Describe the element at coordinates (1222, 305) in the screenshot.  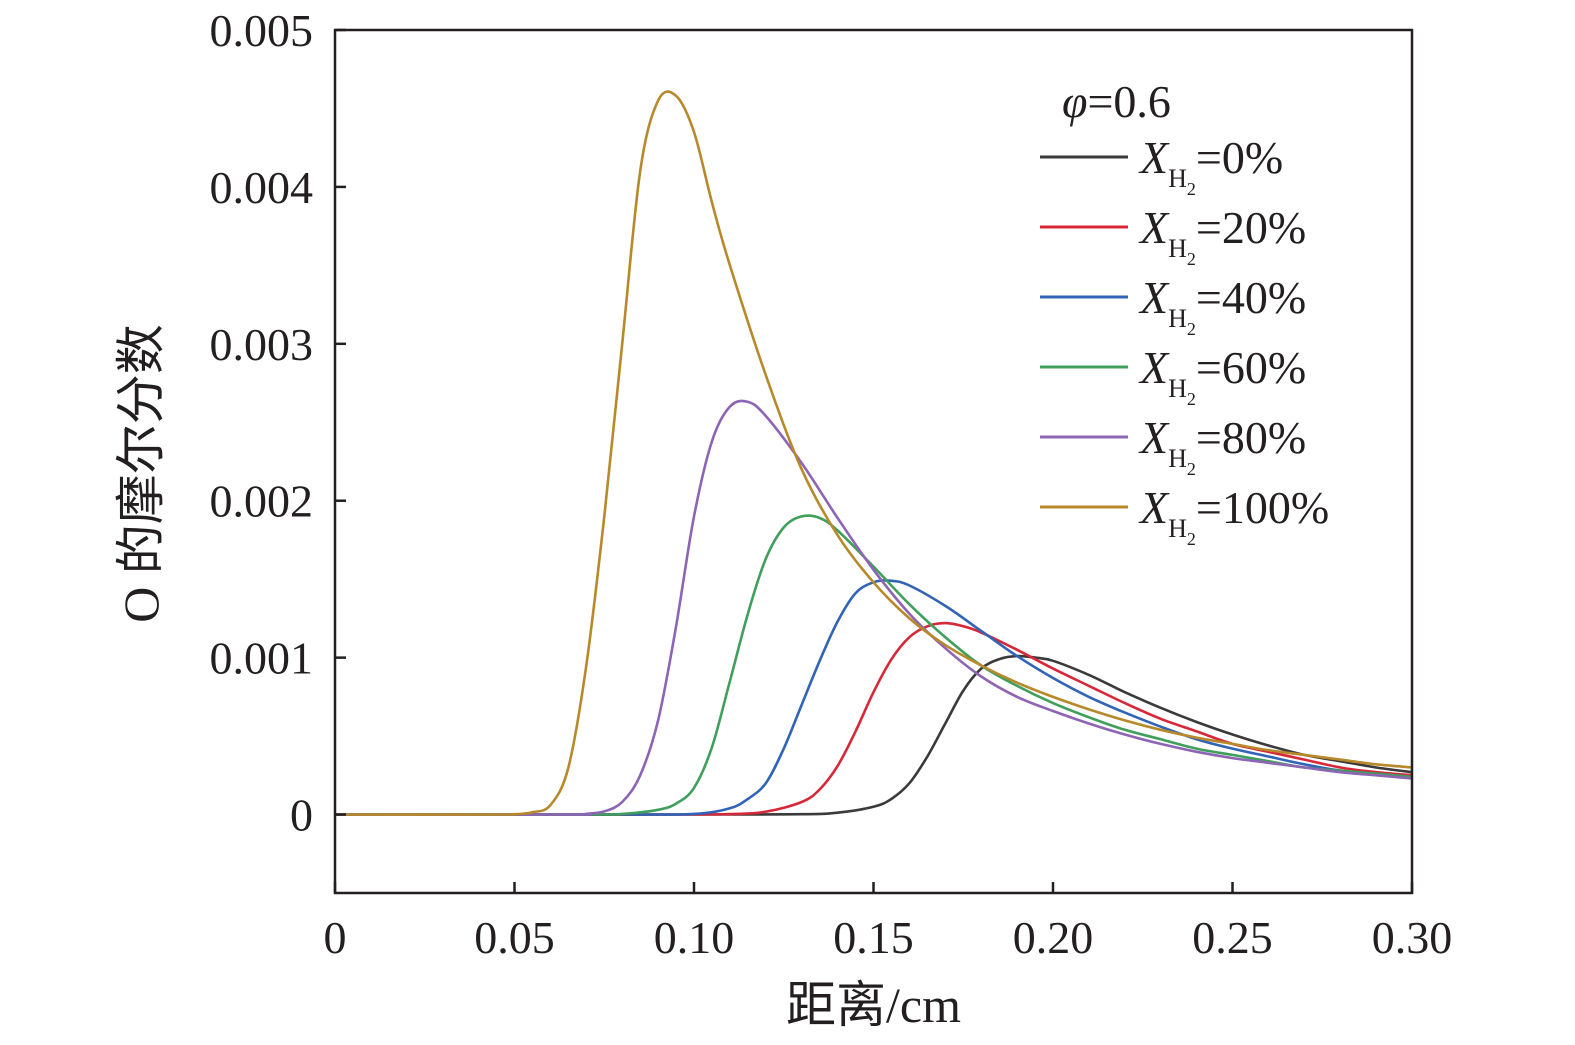
I see `legend-label-2: XH2=40%` at that location.